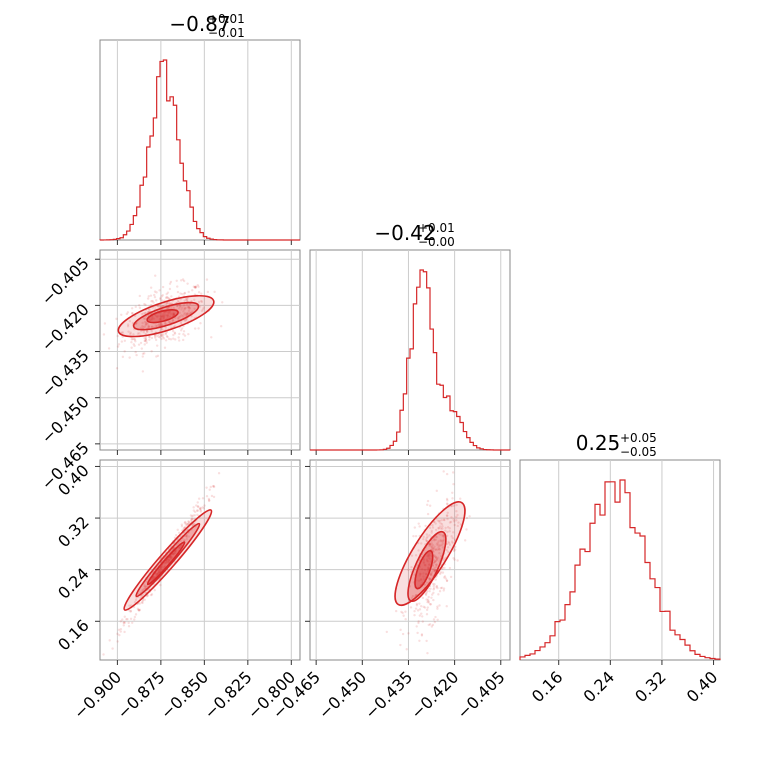 The width and height of the screenshot is (760, 764). What do you see at coordinates (342, 694) in the screenshot?
I see `xtick-label-p1-1: −0.450` at bounding box center [342, 694].